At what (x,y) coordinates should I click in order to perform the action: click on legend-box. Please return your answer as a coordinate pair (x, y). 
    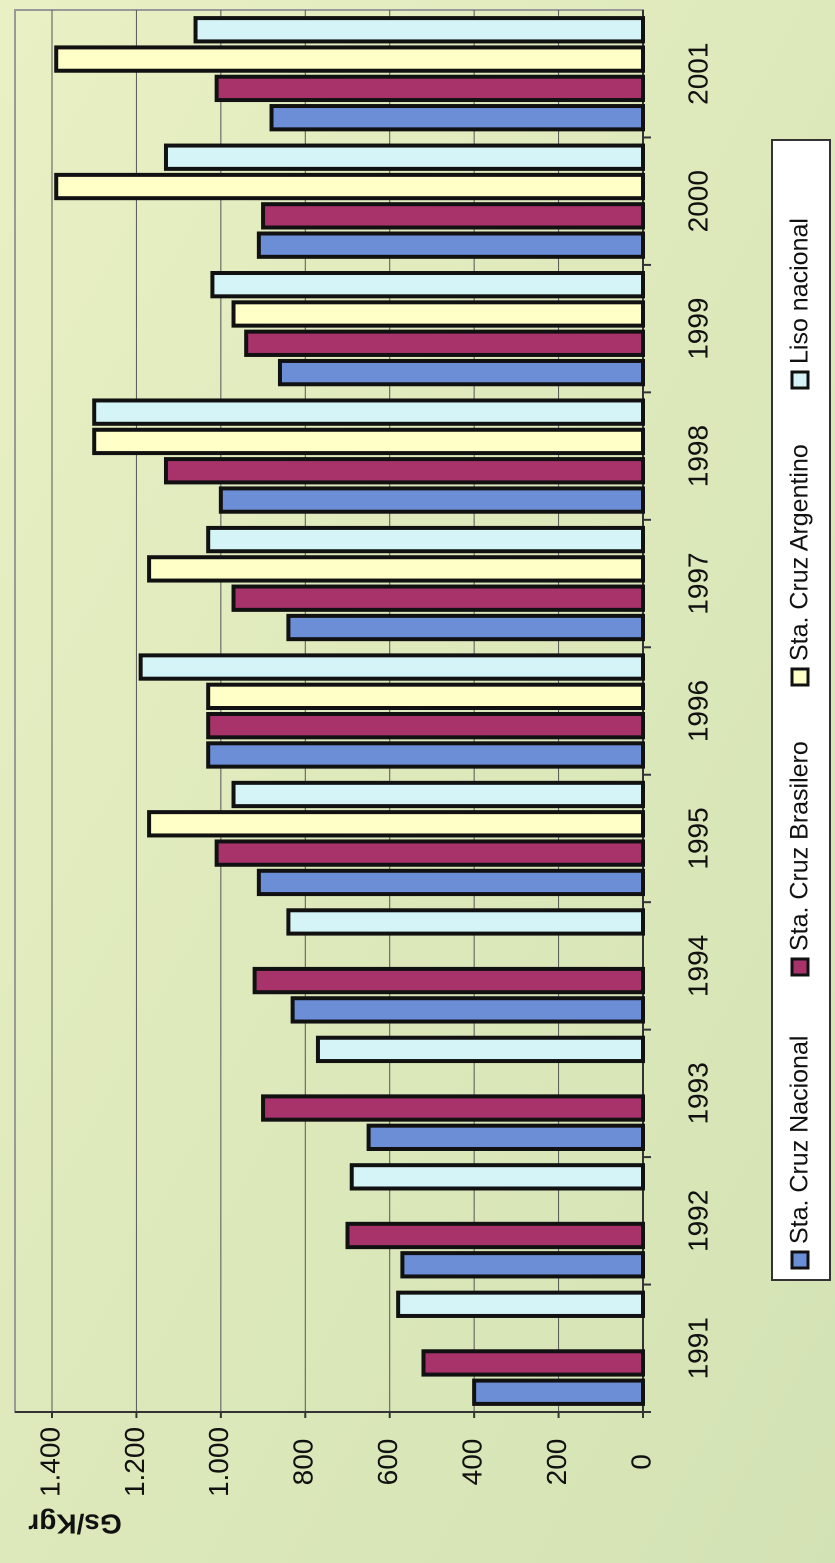
    Looking at the image, I should click on (801, 710).